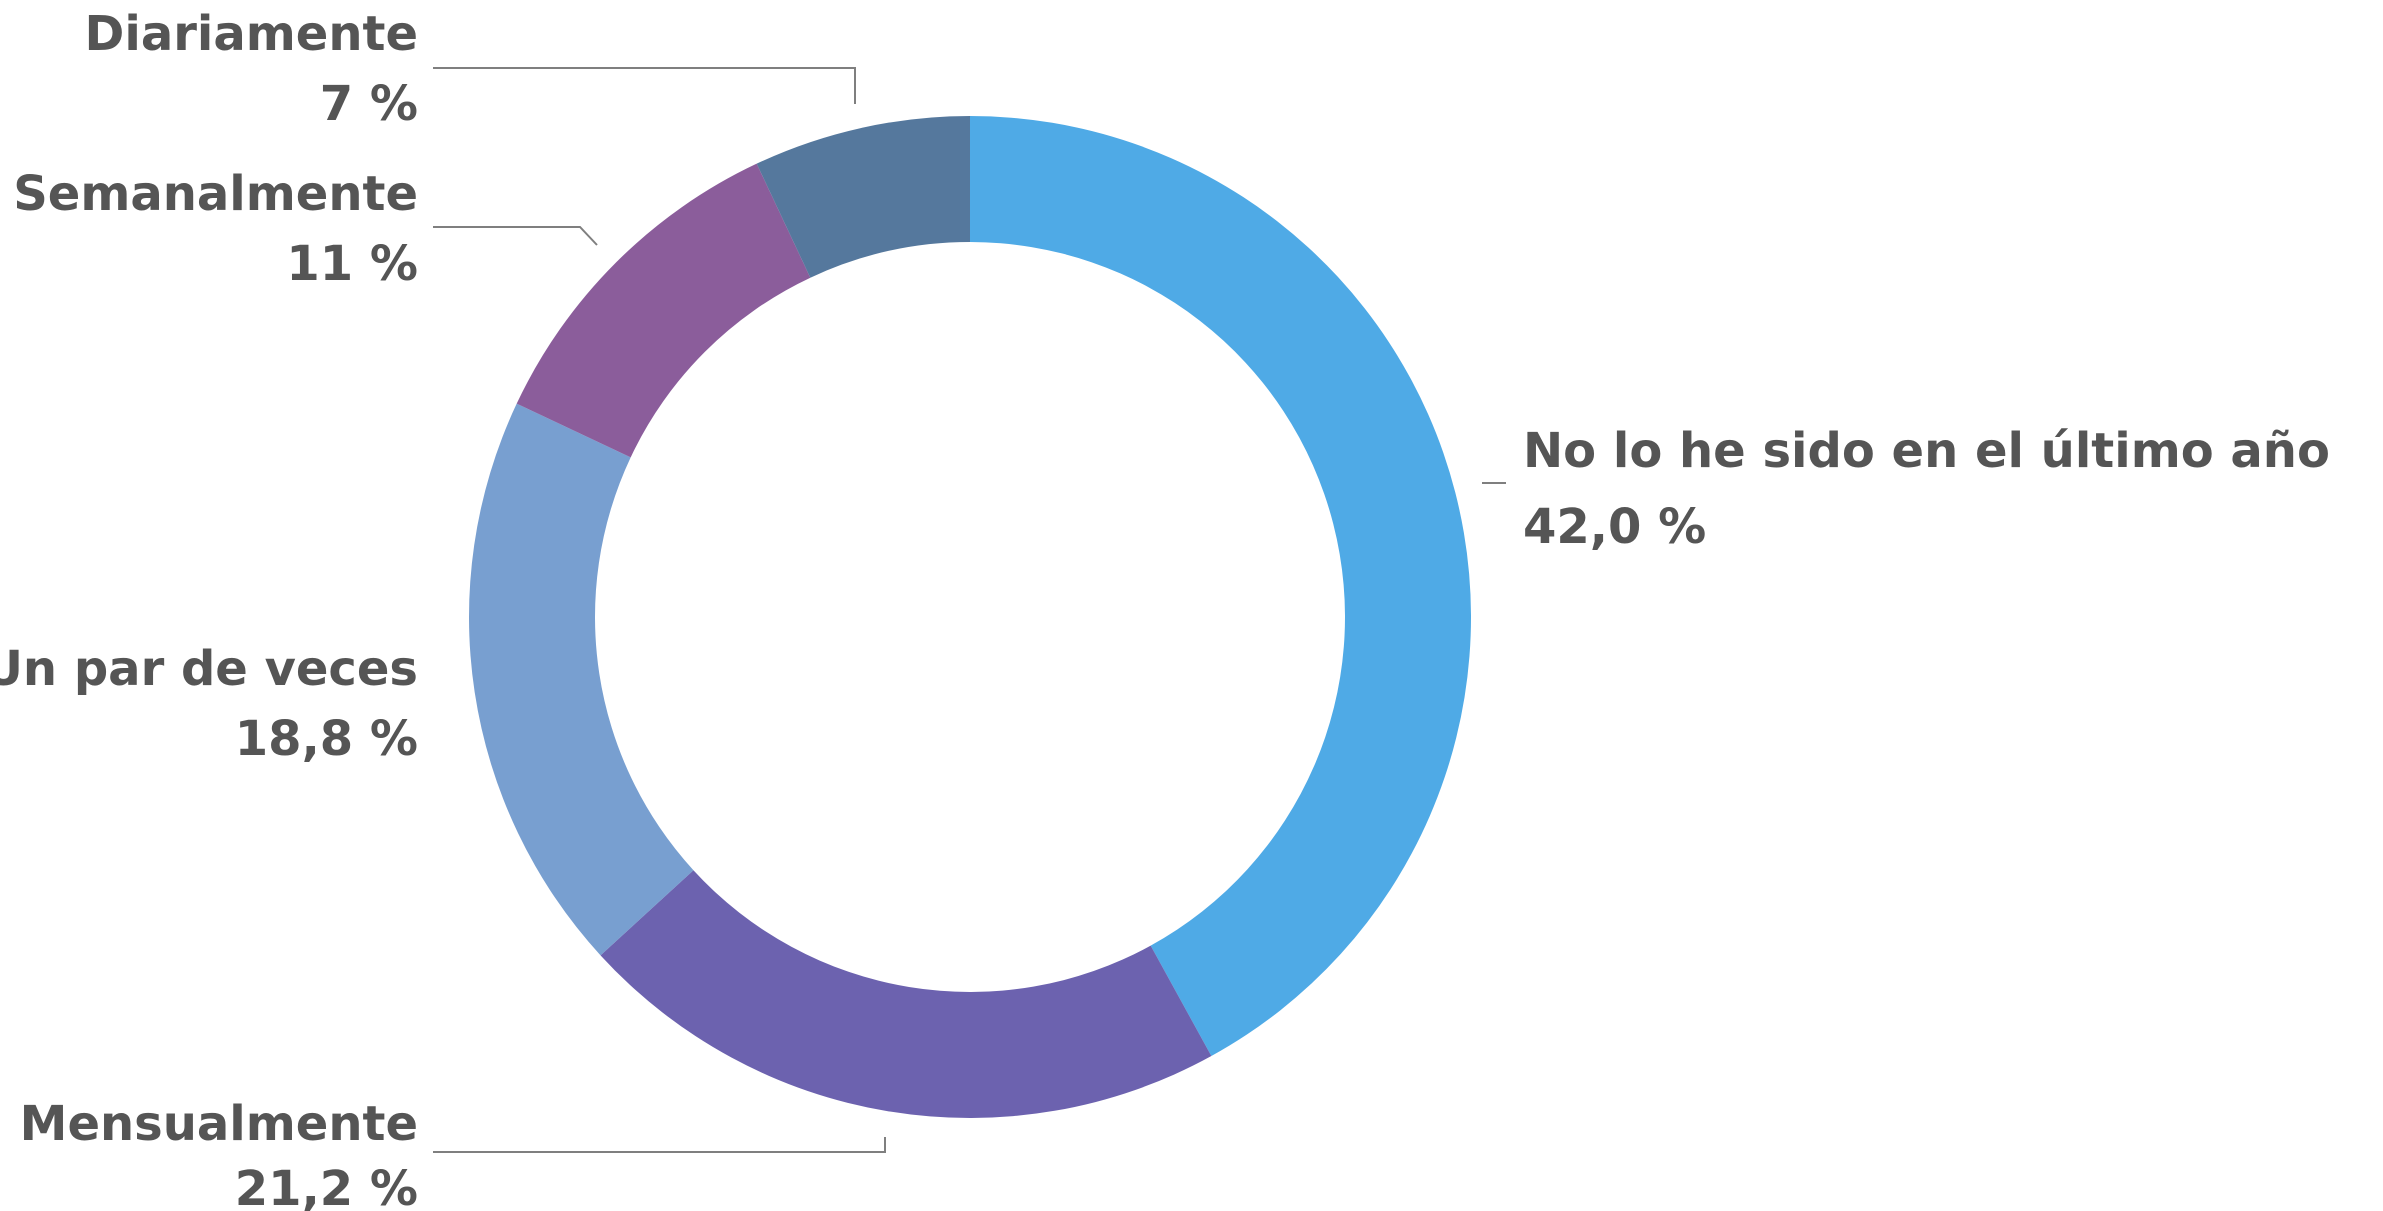  I want to click on leader-line-mensualmente, so click(659, 1145).